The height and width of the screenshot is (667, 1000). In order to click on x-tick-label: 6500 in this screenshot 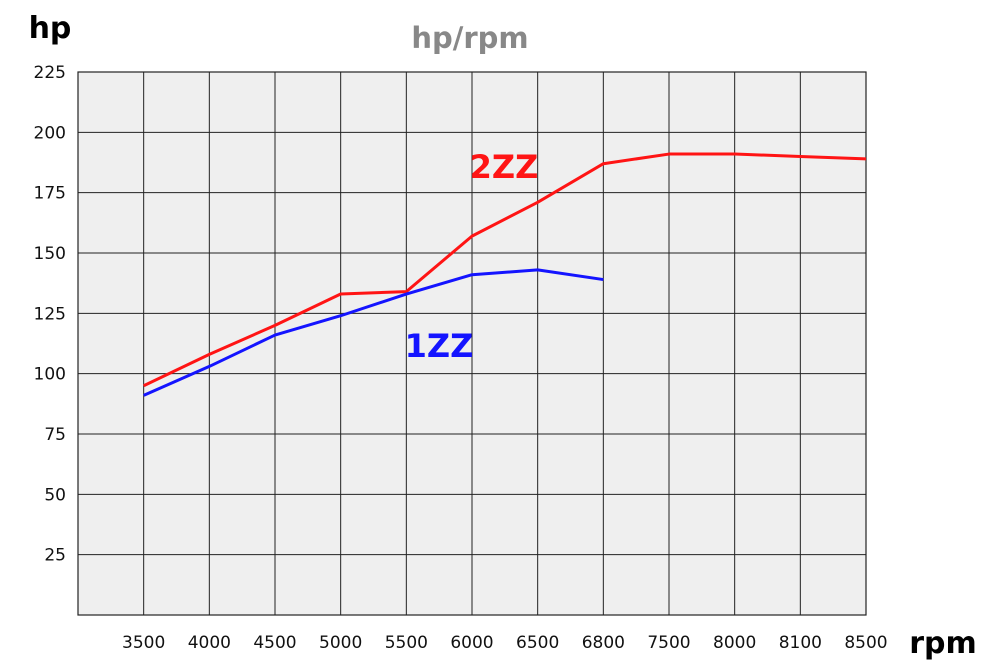, I will do `click(537, 643)`.